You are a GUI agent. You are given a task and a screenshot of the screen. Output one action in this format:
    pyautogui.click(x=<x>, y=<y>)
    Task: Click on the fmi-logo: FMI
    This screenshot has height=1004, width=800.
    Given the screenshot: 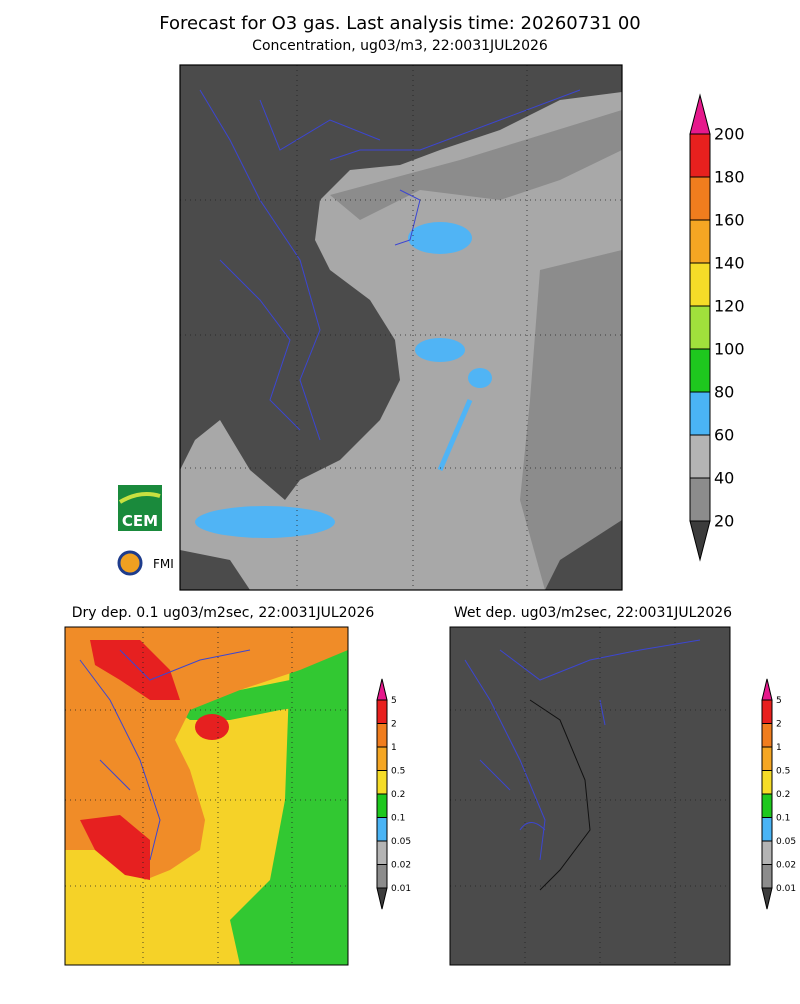 What is the action you would take?
    pyautogui.click(x=145, y=563)
    